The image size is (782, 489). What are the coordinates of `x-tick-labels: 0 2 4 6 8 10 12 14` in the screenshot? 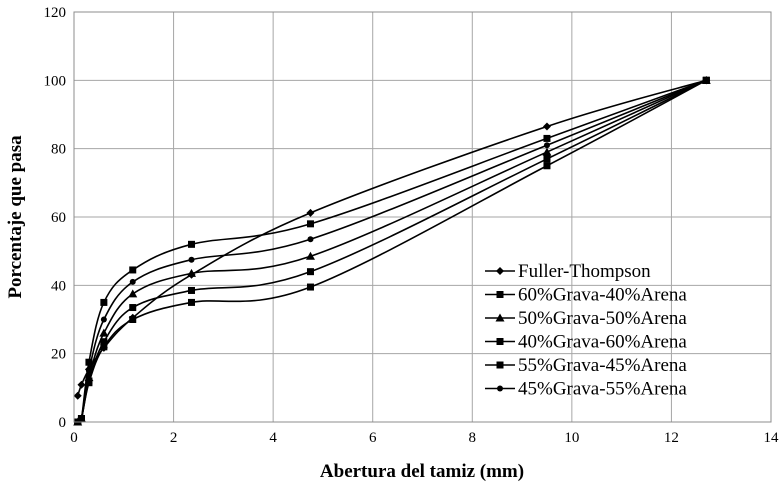 It's located at (424, 438).